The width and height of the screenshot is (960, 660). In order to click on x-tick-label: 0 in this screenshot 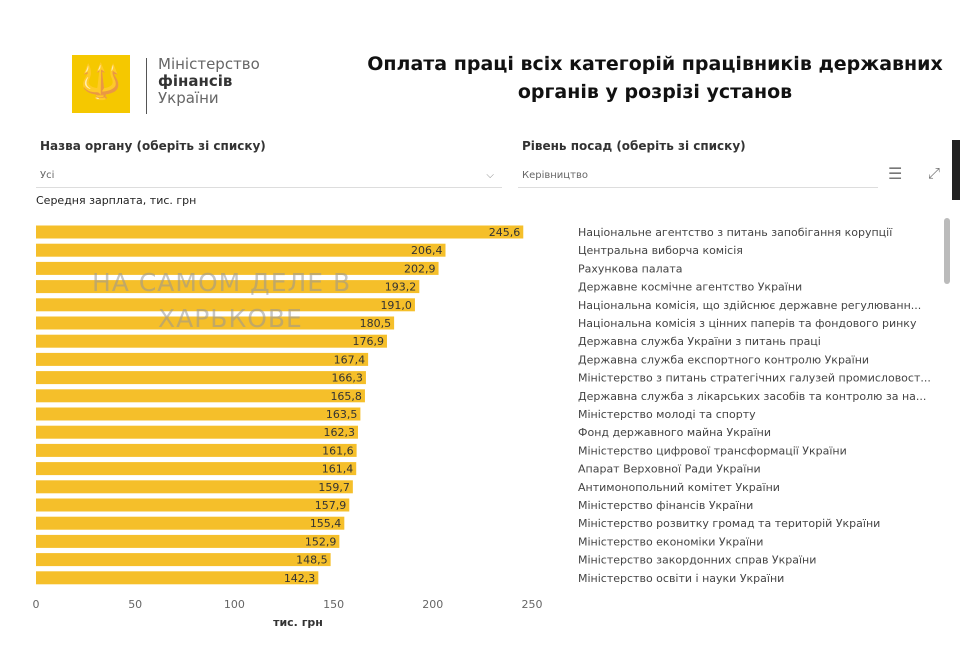, I will do `click(36, 604)`.